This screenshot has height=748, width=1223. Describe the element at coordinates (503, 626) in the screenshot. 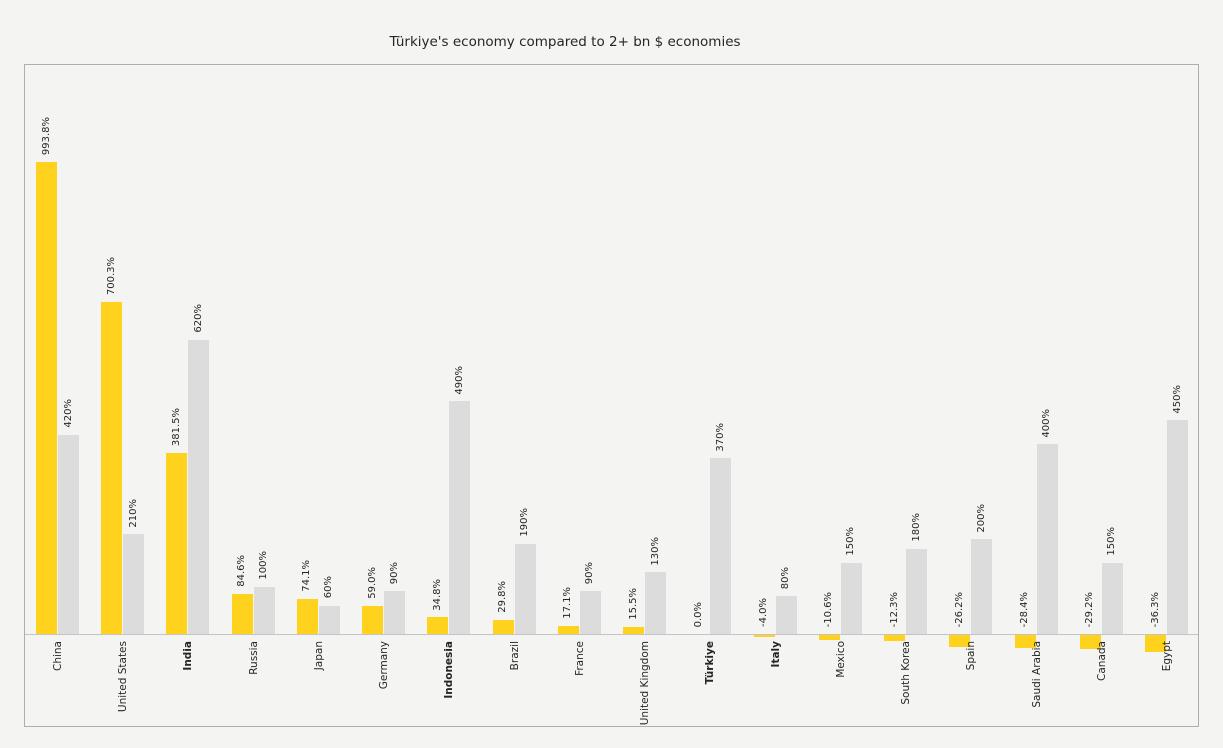

I see `bar-yellow-bars-brazil` at that location.